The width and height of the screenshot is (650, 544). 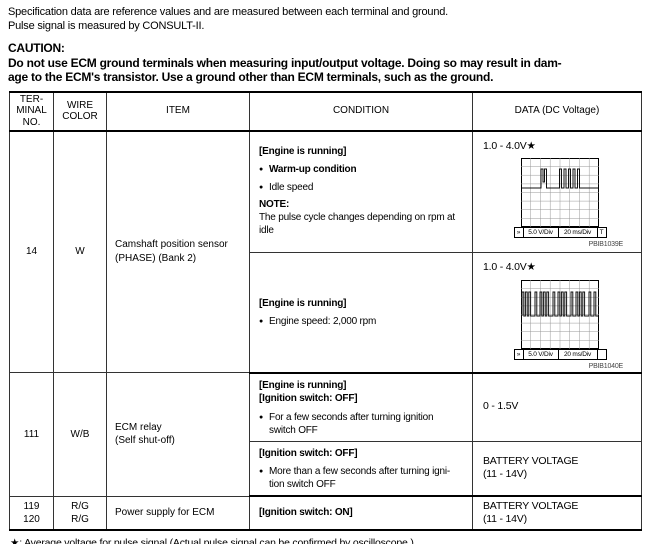 I want to click on scope-bar: » 5.0 V/Div 20 ms/Div T, so click(x=560, y=232).